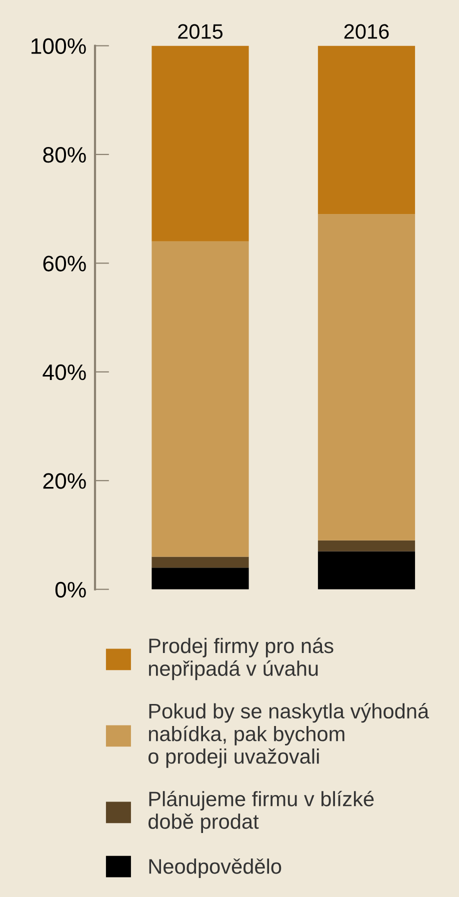 The width and height of the screenshot is (459, 897). I want to click on legend-label: Neodpovědělo, so click(215, 868).